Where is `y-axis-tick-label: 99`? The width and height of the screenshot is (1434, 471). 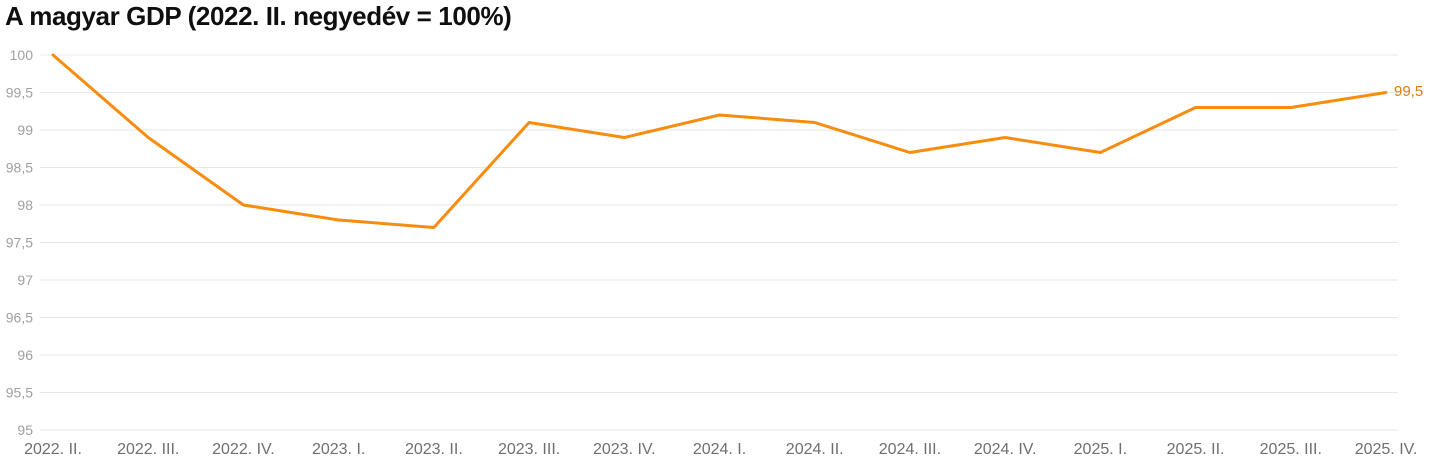
y-axis-tick-label: 99 is located at coordinates (25, 130).